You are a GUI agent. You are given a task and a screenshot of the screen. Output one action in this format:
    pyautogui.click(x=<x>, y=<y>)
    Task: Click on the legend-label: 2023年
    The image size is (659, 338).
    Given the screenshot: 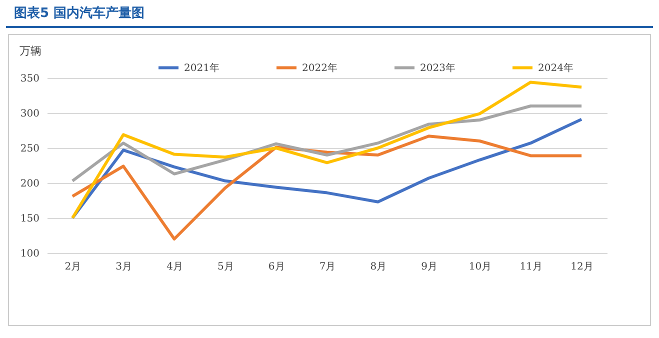 What is the action you would take?
    pyautogui.click(x=438, y=68)
    